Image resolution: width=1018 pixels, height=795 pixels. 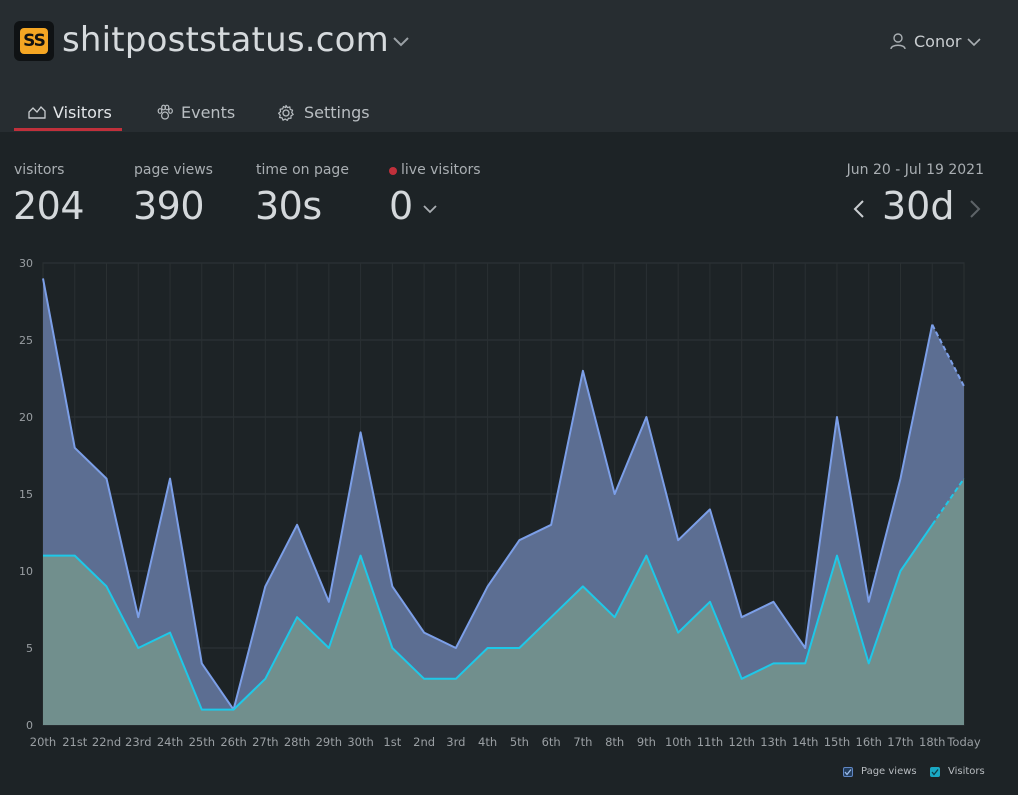 What do you see at coordinates (710, 742) in the screenshot?
I see `x-tick-label: 11th` at bounding box center [710, 742].